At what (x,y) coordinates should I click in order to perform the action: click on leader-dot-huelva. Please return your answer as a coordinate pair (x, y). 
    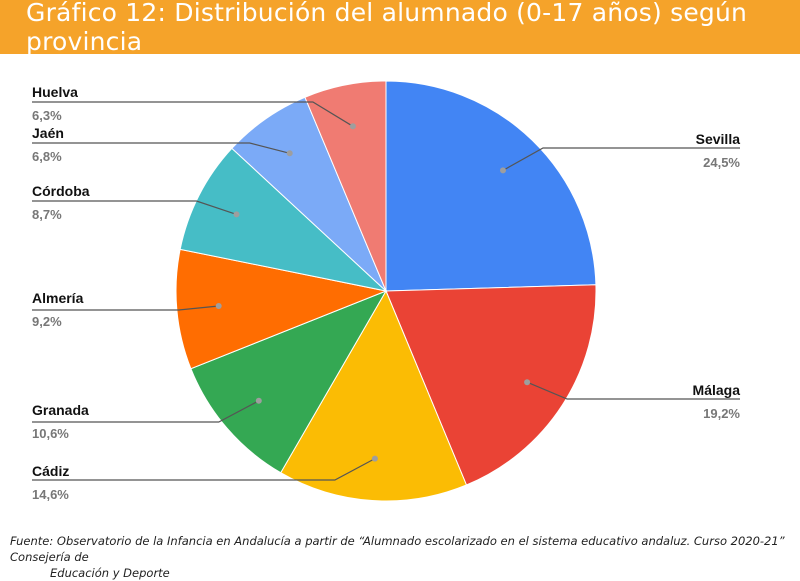
    Looking at the image, I should click on (352, 126).